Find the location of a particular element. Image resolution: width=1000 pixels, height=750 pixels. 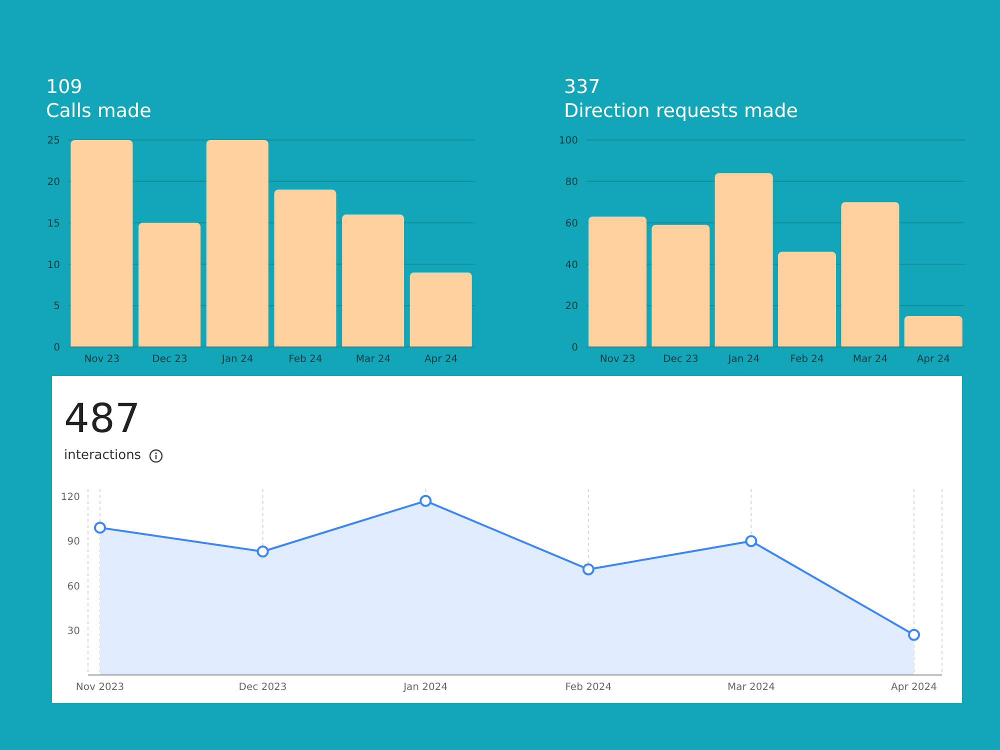

y-tick-label: 30 is located at coordinates (73, 631).